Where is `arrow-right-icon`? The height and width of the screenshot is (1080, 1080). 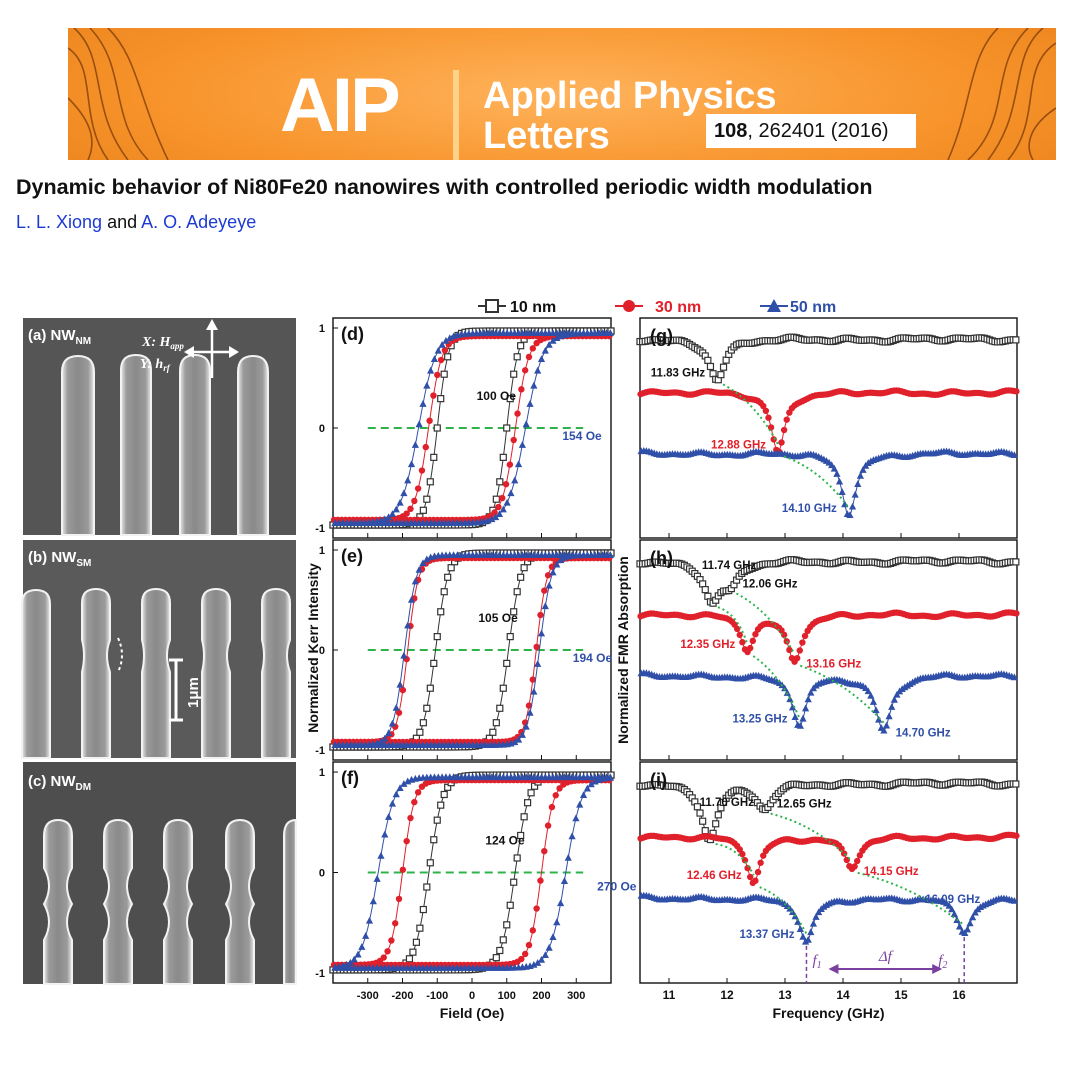
arrow-right-icon is located at coordinates (234, 352).